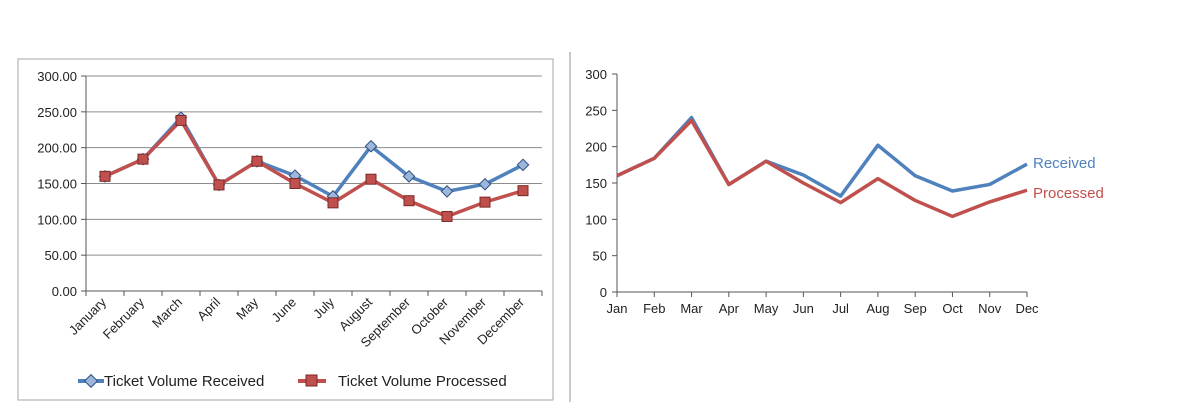 The height and width of the screenshot is (418, 1198). I want to click on right-series-line-processed, so click(822, 168).